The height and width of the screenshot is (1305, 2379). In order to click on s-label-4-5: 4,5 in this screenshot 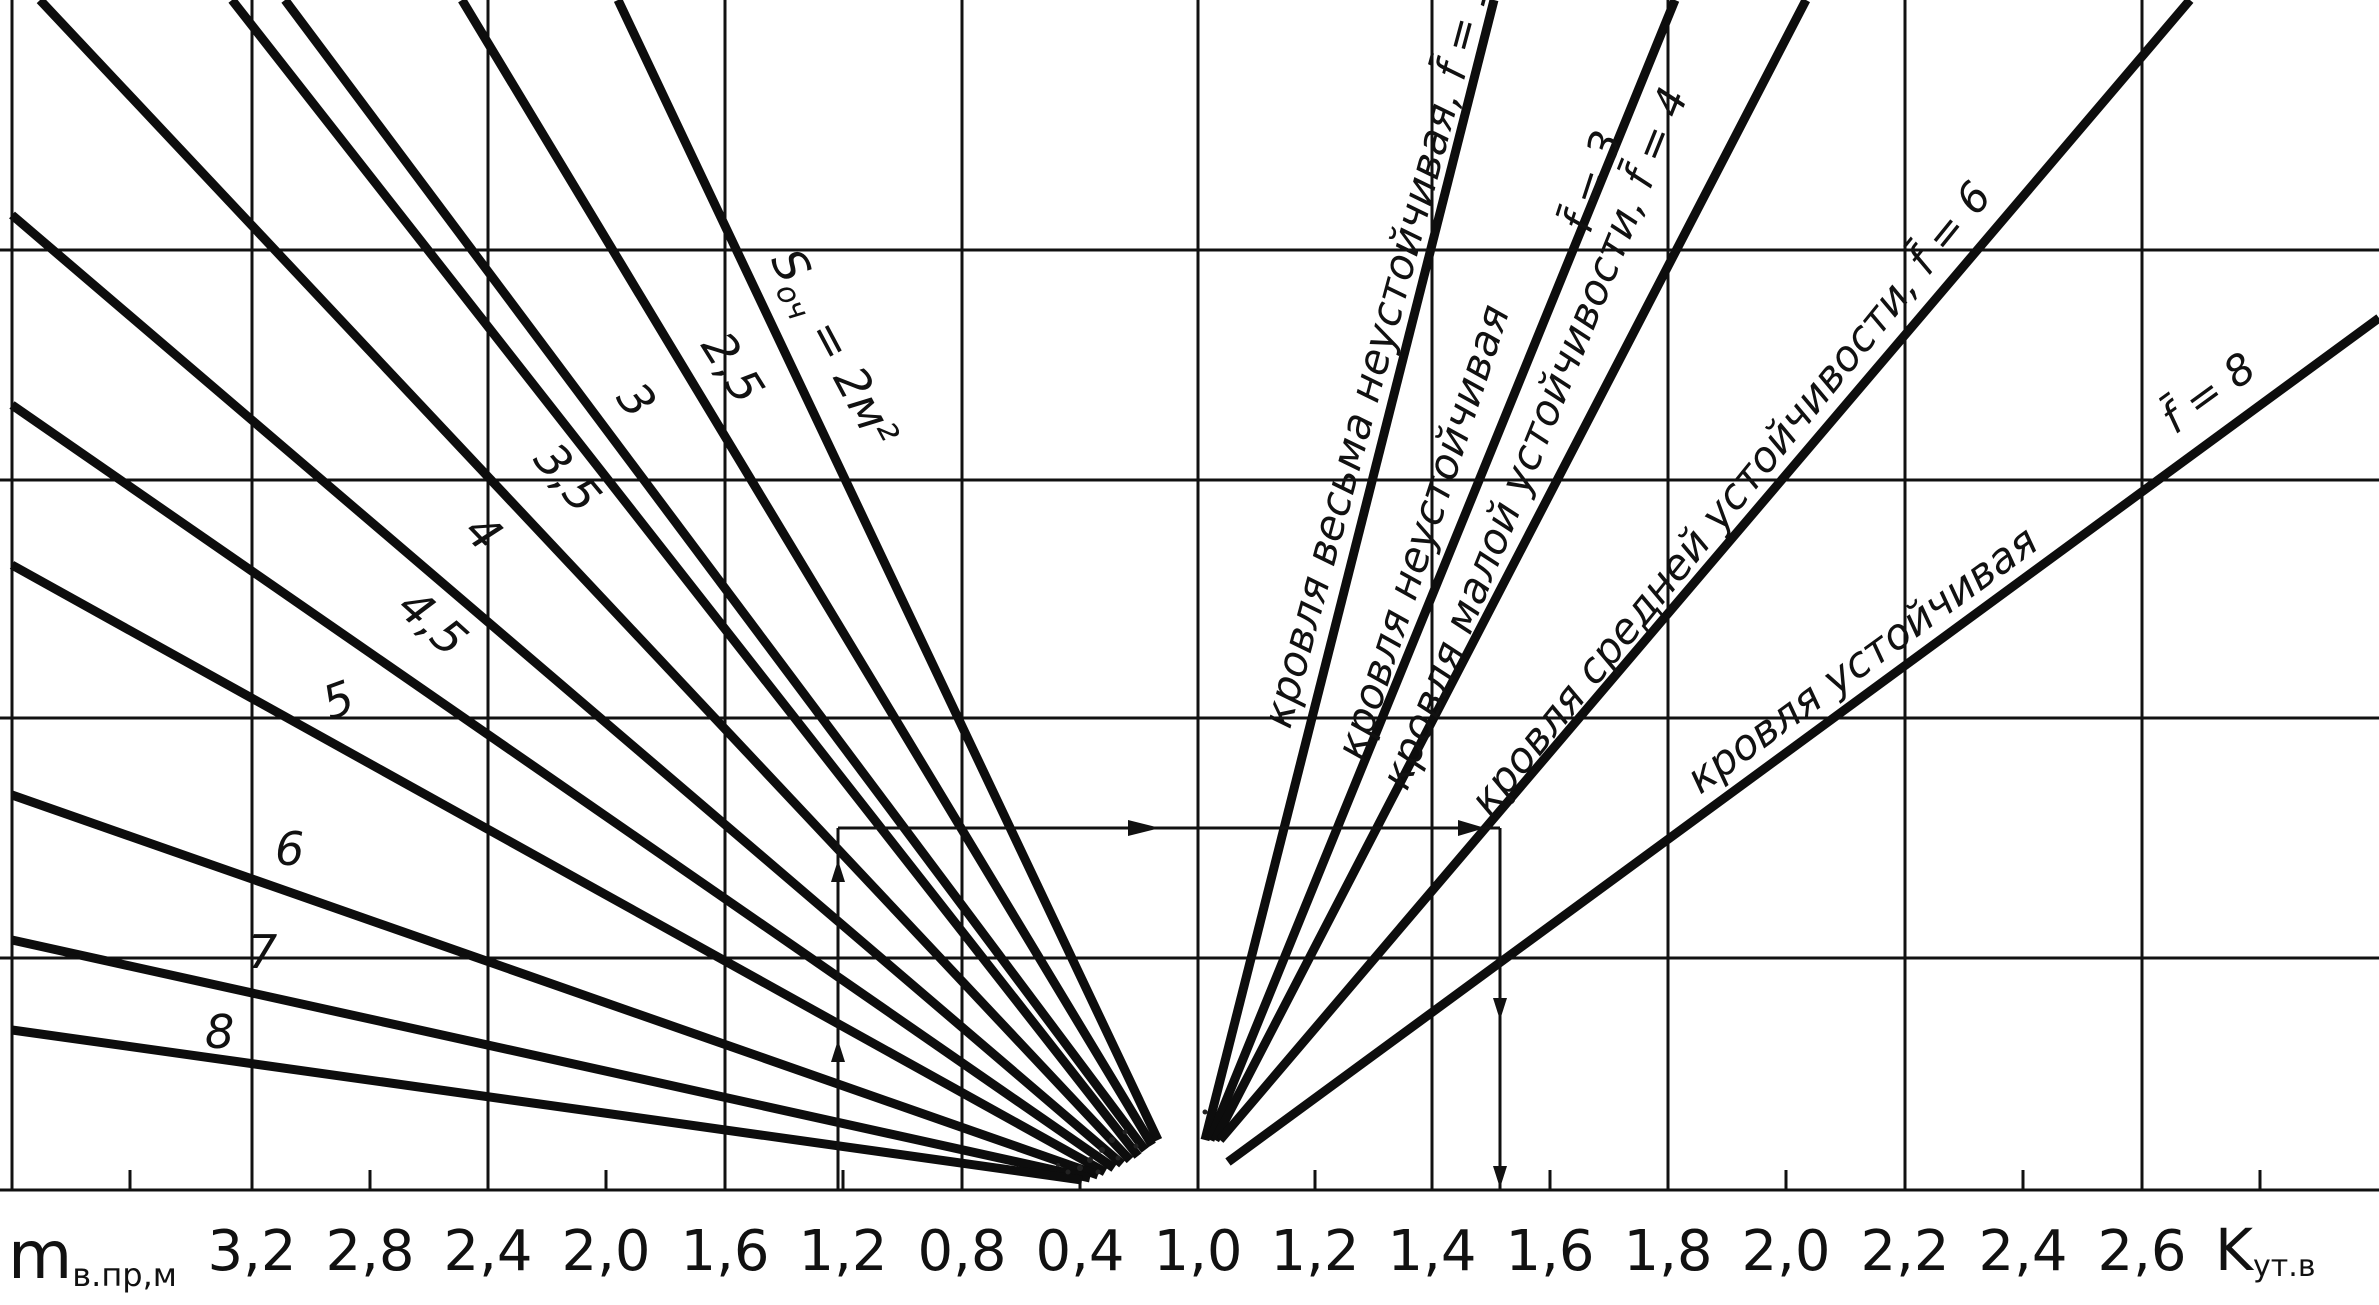, I will do `click(433, 622)`.